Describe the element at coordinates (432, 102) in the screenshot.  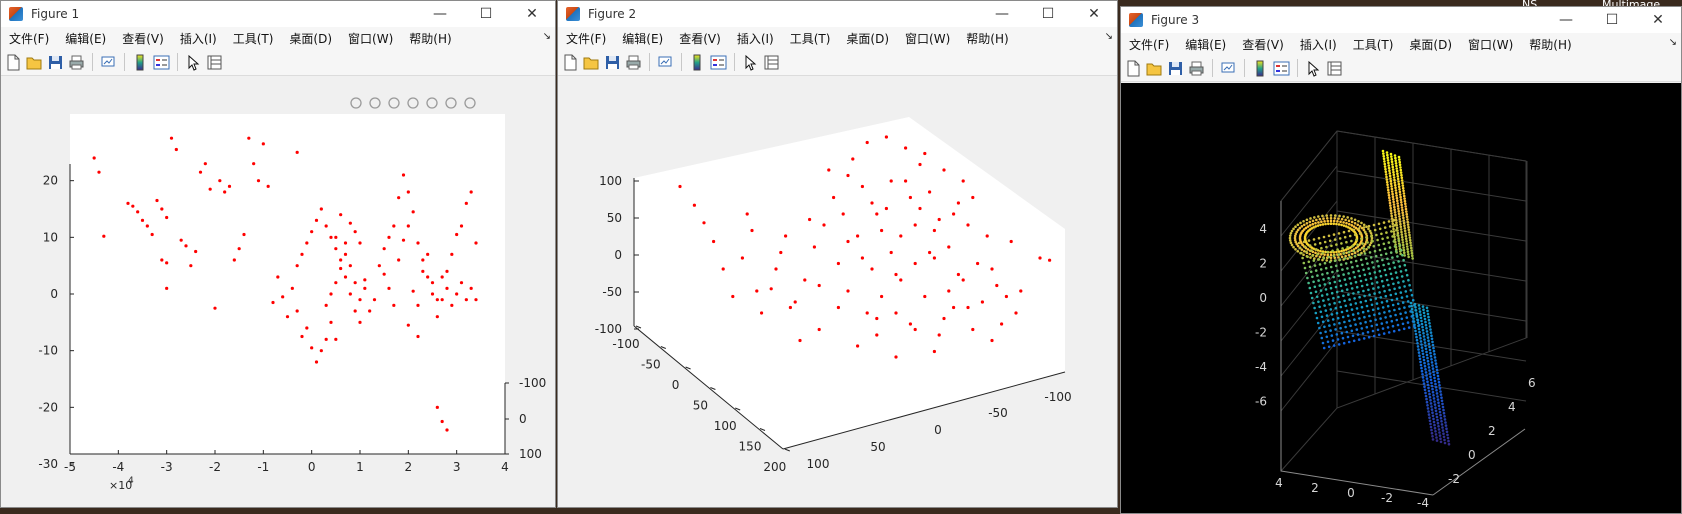
I see `zoom-in-icon` at that location.